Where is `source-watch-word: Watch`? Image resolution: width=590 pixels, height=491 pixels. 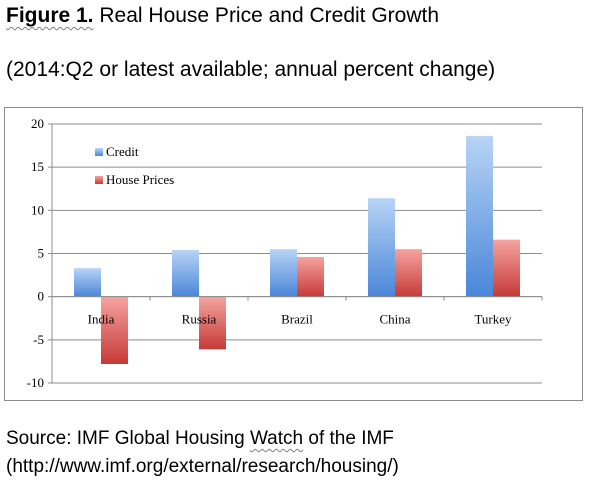
source-watch-word: Watch is located at coordinates (276, 438).